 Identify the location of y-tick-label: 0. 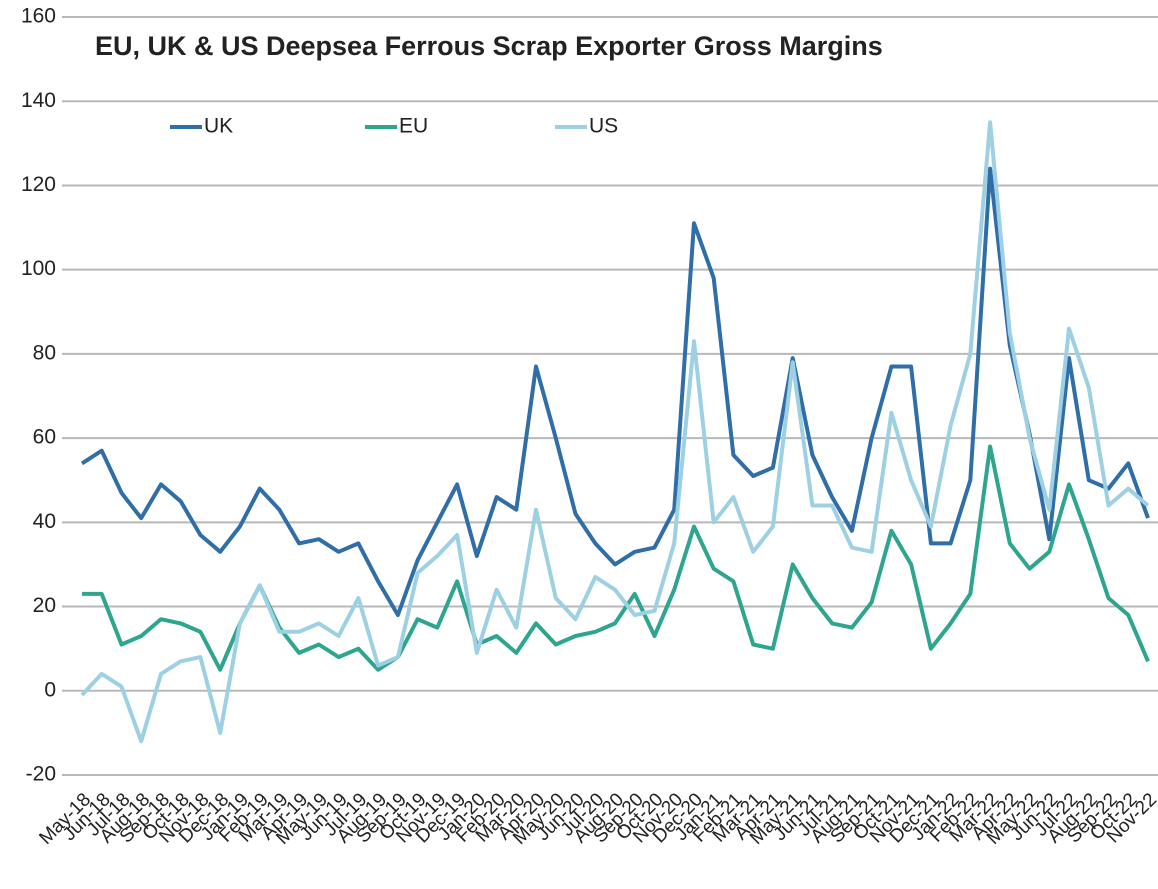
(50, 689).